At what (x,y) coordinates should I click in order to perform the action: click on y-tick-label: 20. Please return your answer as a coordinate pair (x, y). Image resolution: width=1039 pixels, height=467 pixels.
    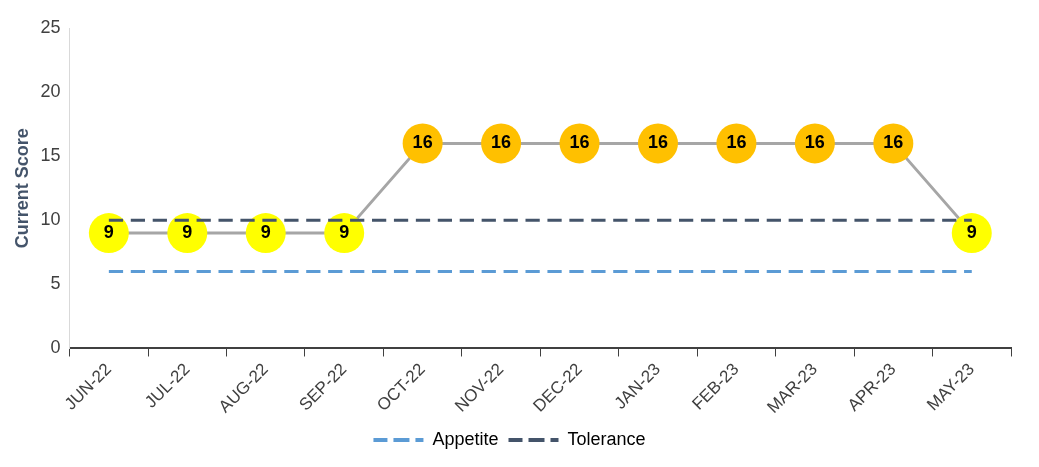
    Looking at the image, I should click on (50, 91).